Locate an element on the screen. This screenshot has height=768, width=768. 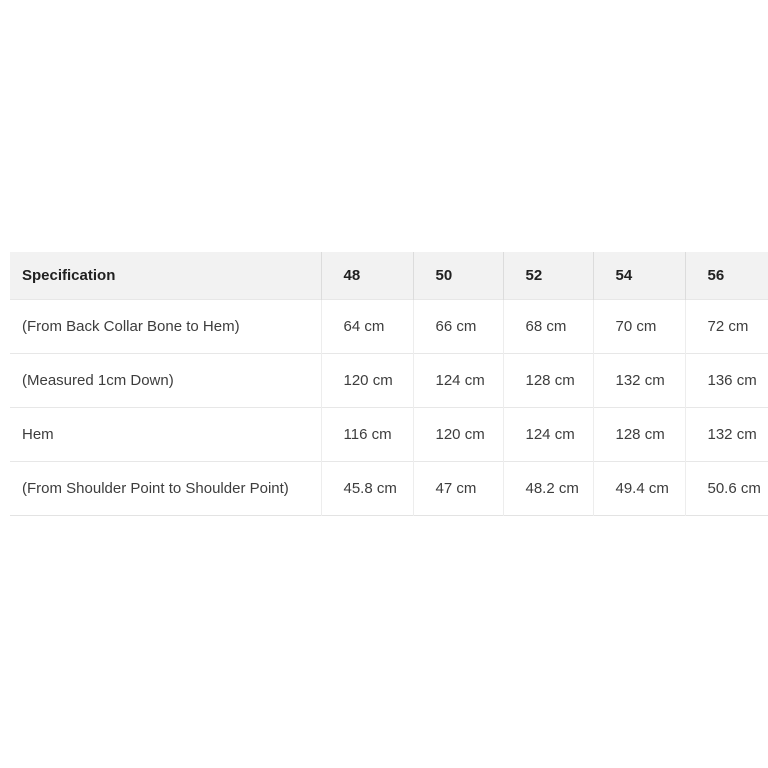
value-cell: 68 cm is located at coordinates (547, 326).